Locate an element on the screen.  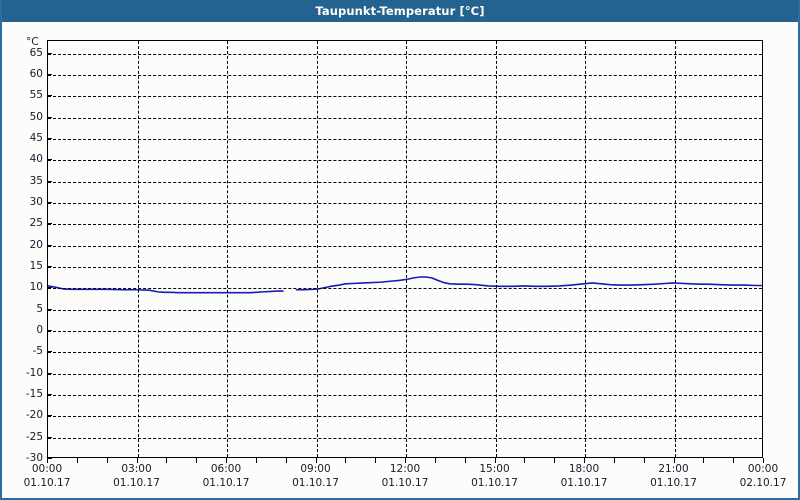
y-axis-tick-label: 20 is located at coordinates (36, 244).